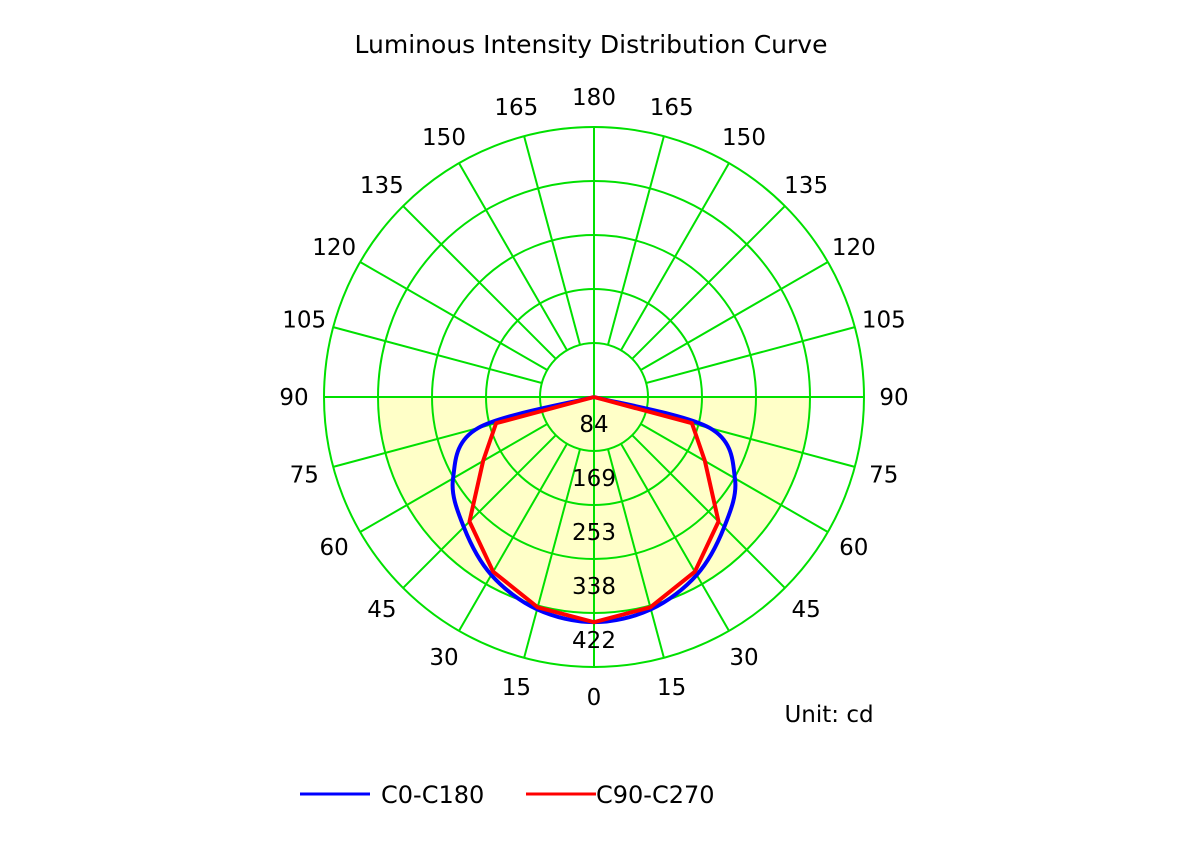 This screenshot has height=849, width=1200. I want to click on radial-tick-label: 253, so click(594, 533).